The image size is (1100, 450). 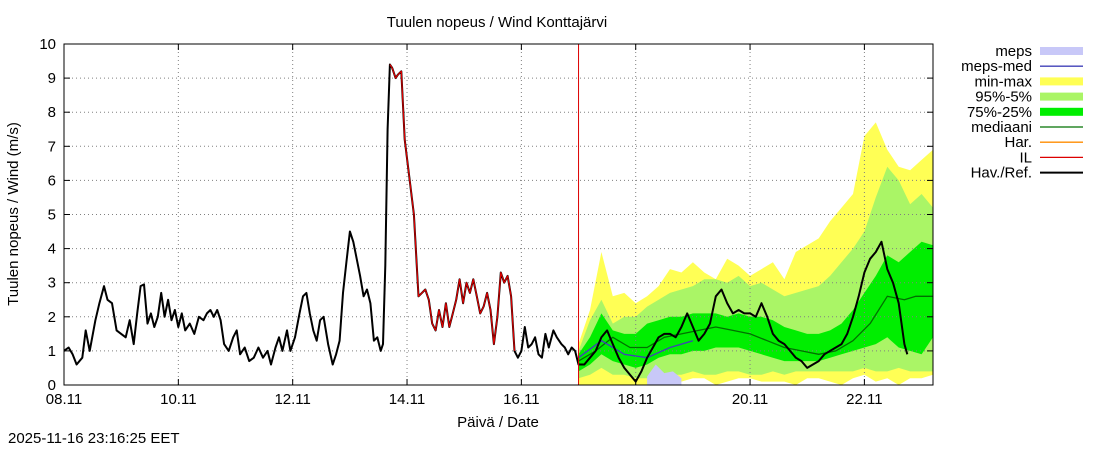 What do you see at coordinates (755, 328) in the screenshot?
I see `series-mediaani` at bounding box center [755, 328].